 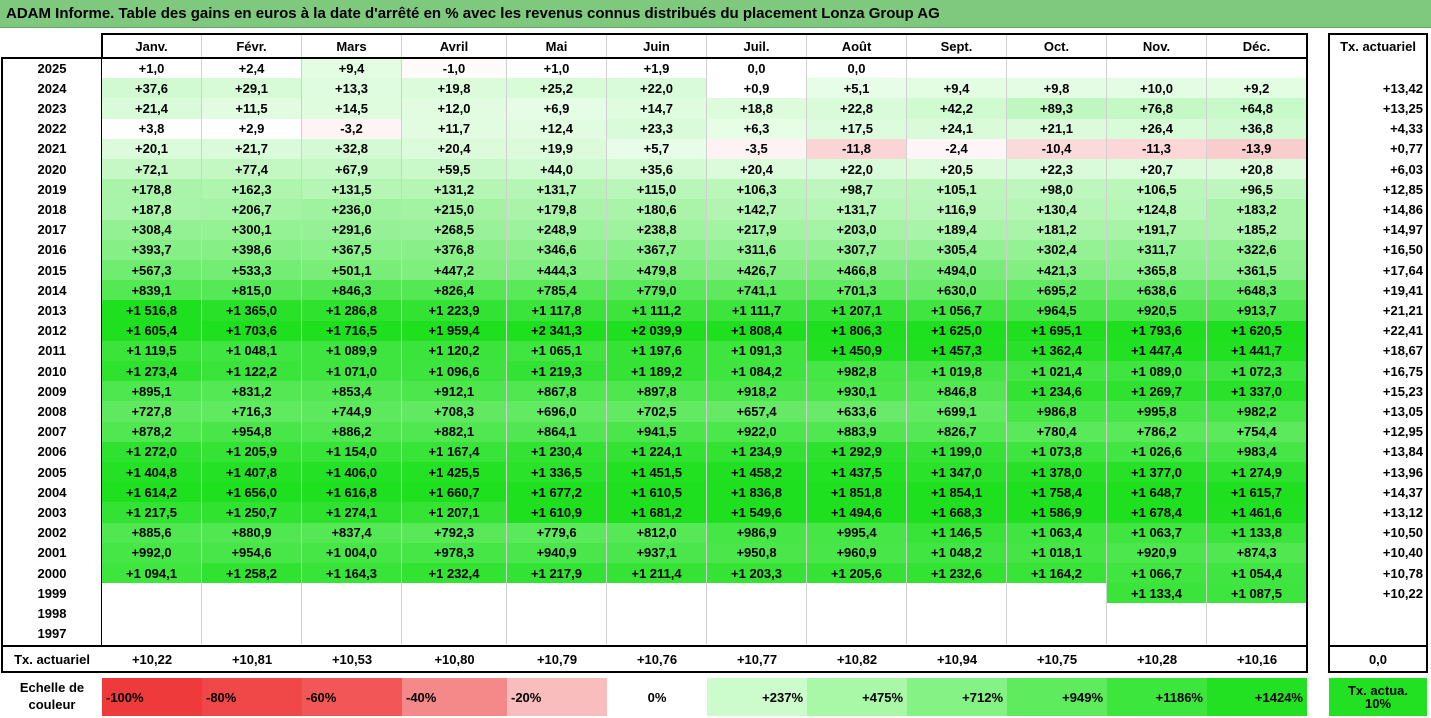 What do you see at coordinates (957, 209) in the screenshot?
I see `table-cell: +116,9` at bounding box center [957, 209].